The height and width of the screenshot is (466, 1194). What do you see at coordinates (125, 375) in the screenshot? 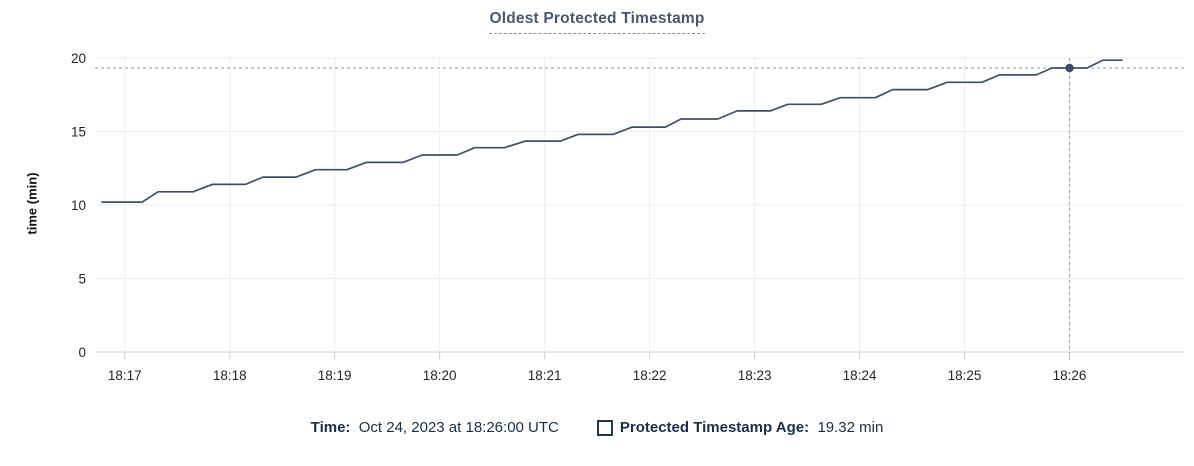
I see `x-tick-label: 18:17` at bounding box center [125, 375].